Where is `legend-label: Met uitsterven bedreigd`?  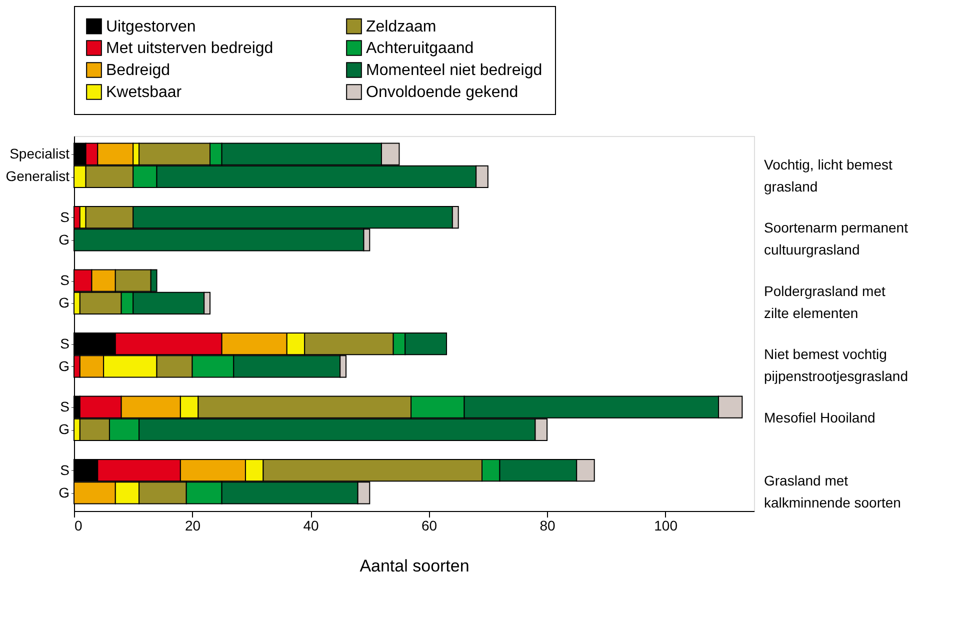
legend-label: Met uitsterven bedreigd is located at coordinates (190, 48).